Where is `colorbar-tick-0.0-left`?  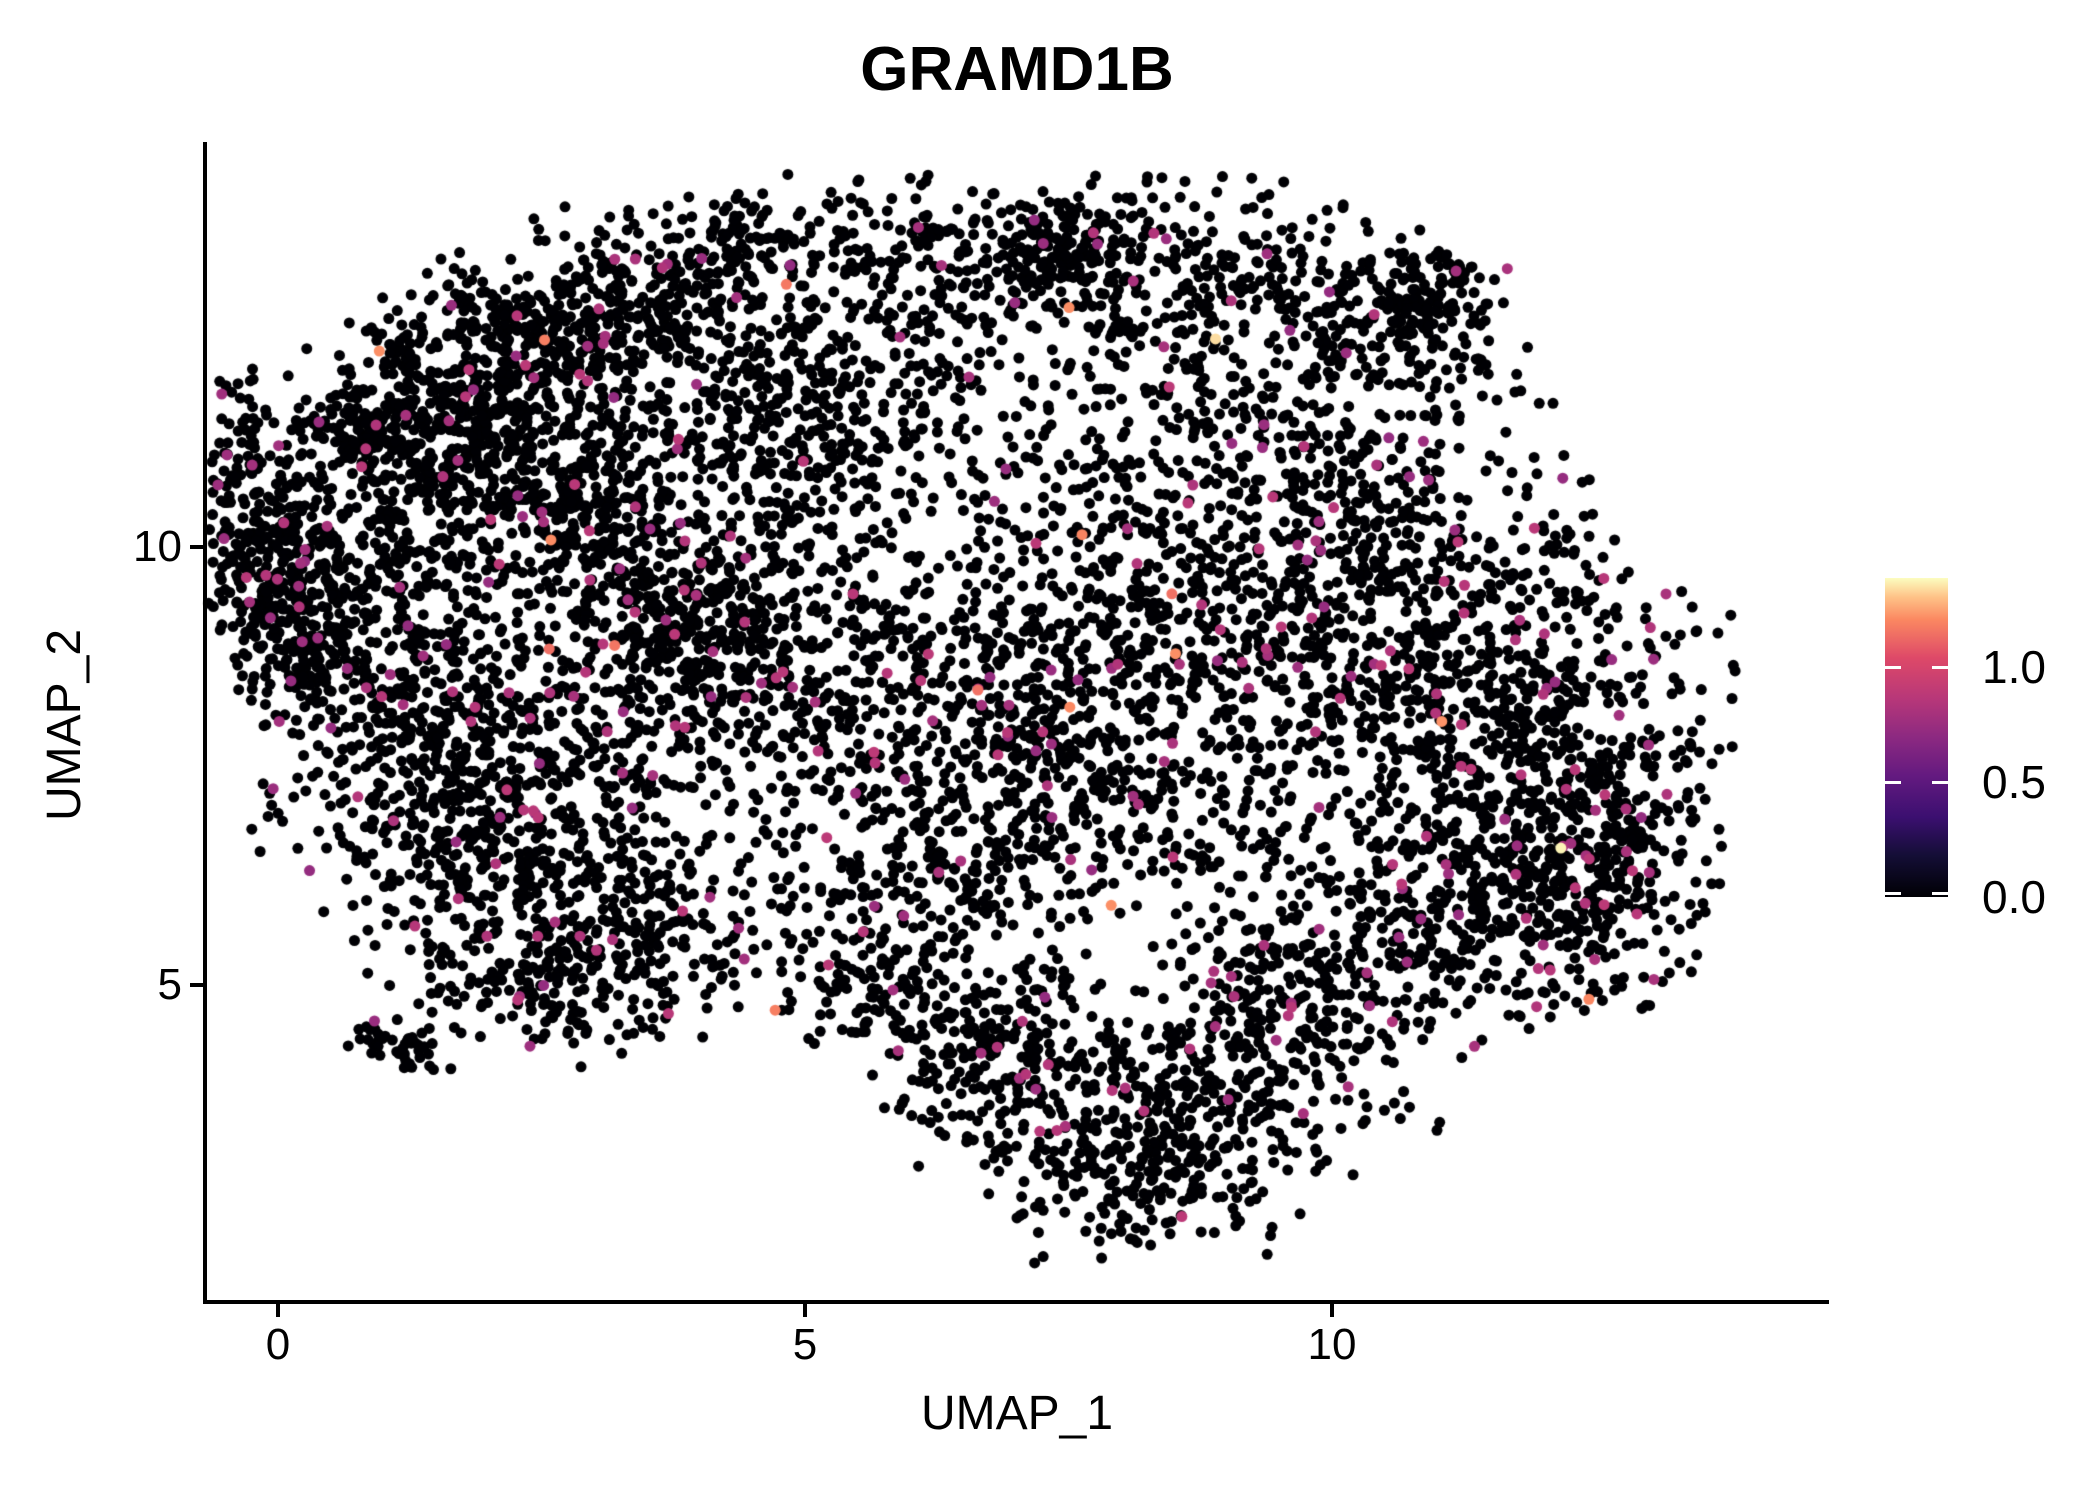 colorbar-tick-0.0-left is located at coordinates (1893, 893).